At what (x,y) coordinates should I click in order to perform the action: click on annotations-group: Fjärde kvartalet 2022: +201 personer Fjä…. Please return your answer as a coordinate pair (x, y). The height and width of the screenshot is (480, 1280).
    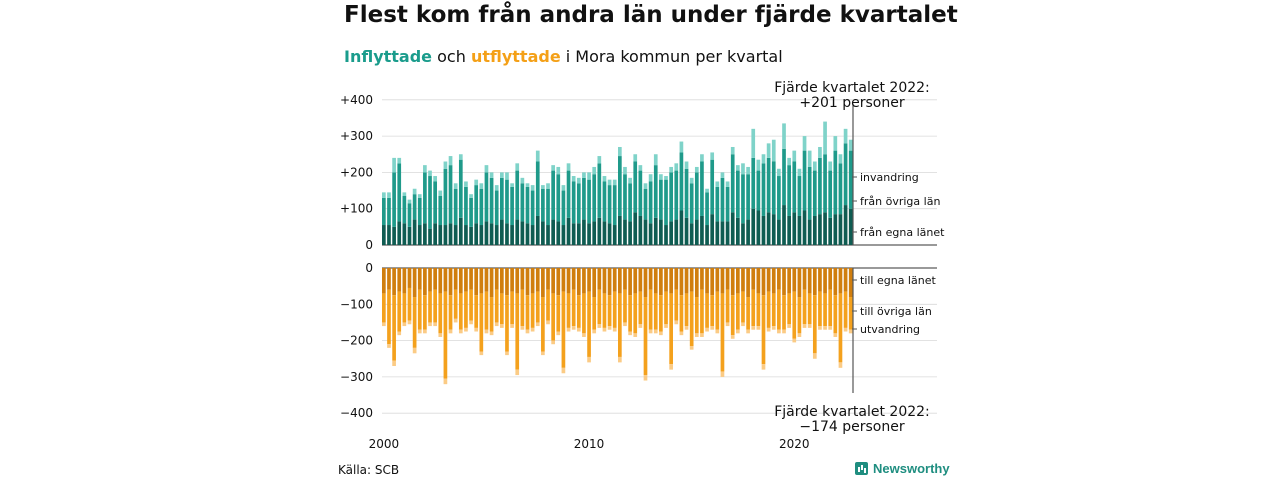
    Looking at the image, I should click on (852, 257).